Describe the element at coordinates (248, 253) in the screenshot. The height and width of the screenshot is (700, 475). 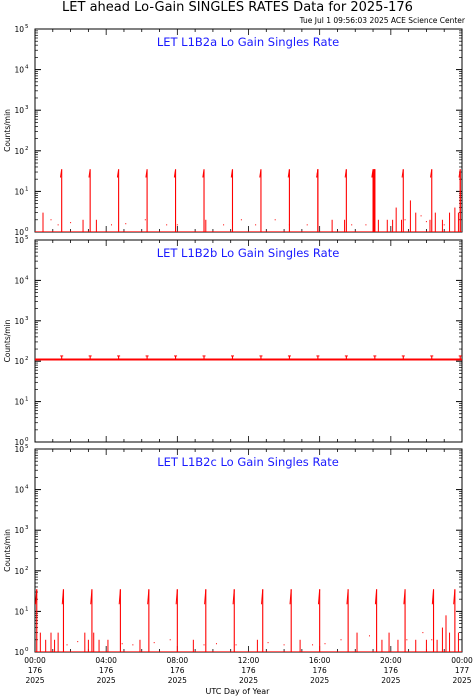
I see `panel-title: LET L1B2b Lo Gain Singles Rate` at that location.